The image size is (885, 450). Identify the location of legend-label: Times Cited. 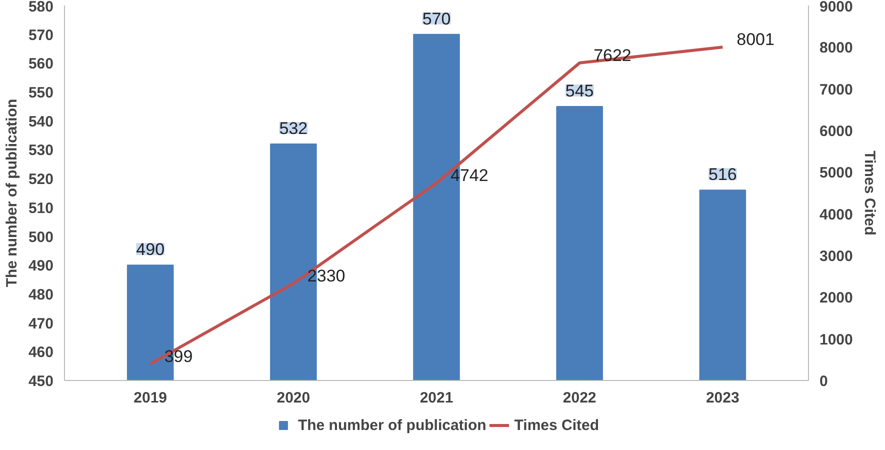
(557, 425).